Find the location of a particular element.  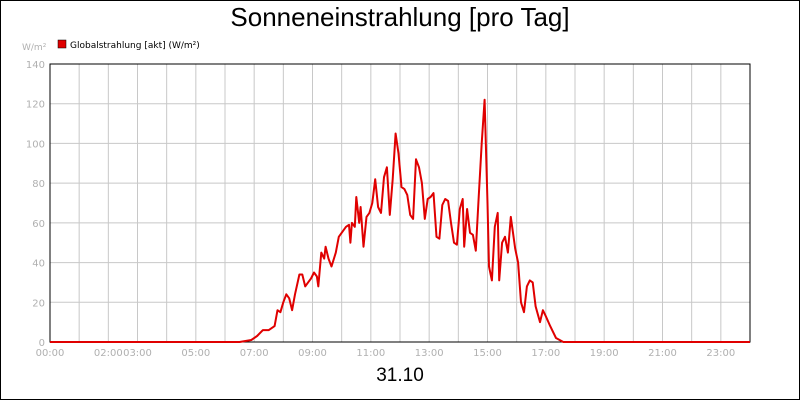

legend-swatch is located at coordinates (62, 44).